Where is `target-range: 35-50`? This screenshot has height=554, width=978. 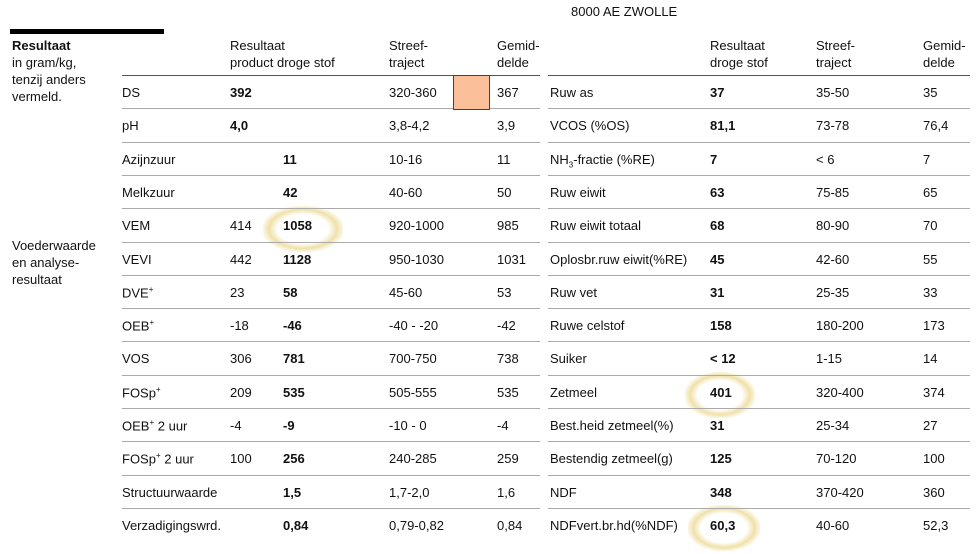
target-range: 35-50 is located at coordinates (833, 92).